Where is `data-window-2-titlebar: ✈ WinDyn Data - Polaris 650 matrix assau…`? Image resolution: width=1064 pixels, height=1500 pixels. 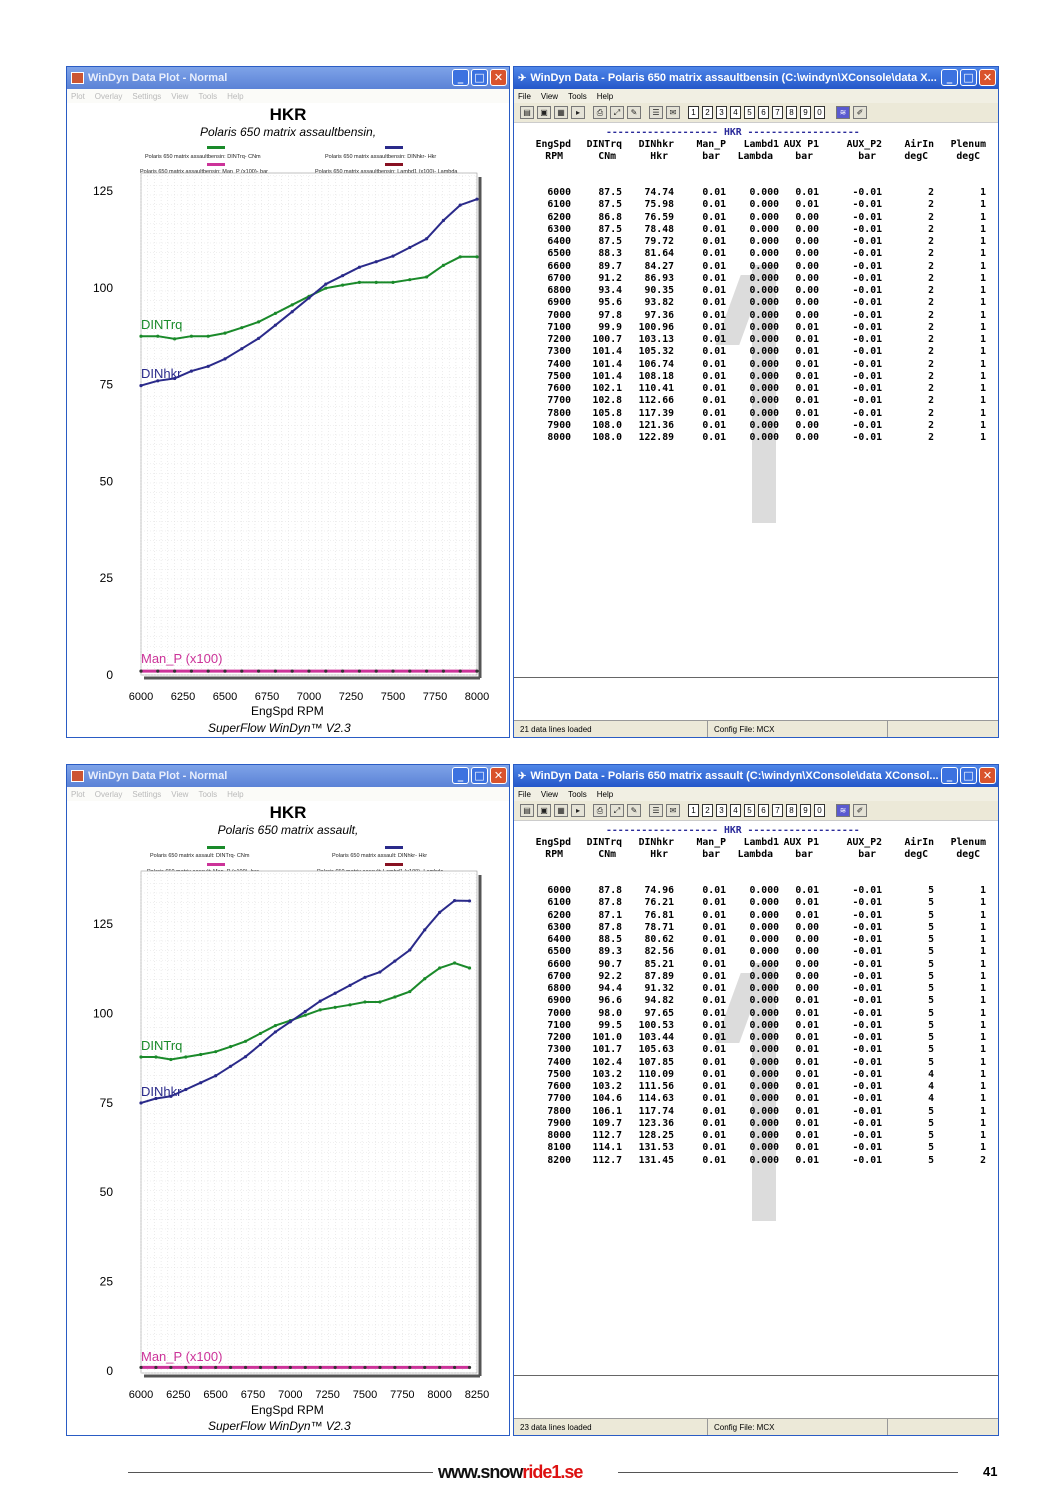
data-window-2-titlebar: ✈ WinDyn Data - Polaris 650 matrix assau… is located at coordinates (756, 776).